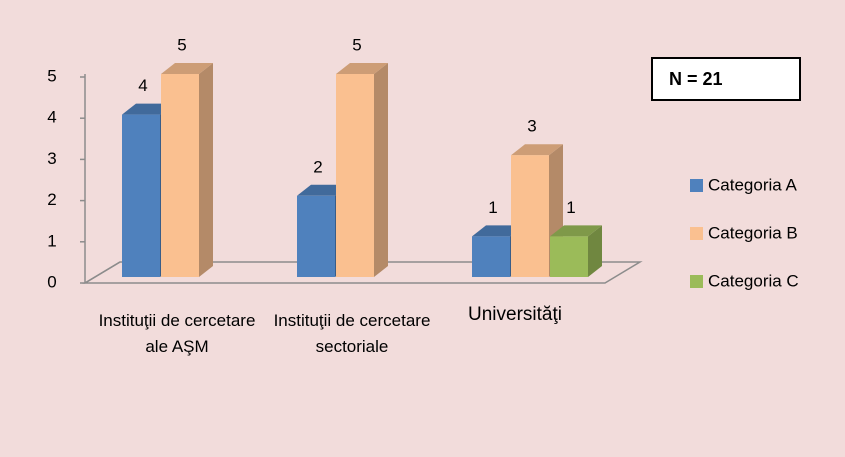 Image resolution: width=845 pixels, height=457 pixels. Describe the element at coordinates (753, 280) in the screenshot. I see `legend-label: Categoria C` at that location.